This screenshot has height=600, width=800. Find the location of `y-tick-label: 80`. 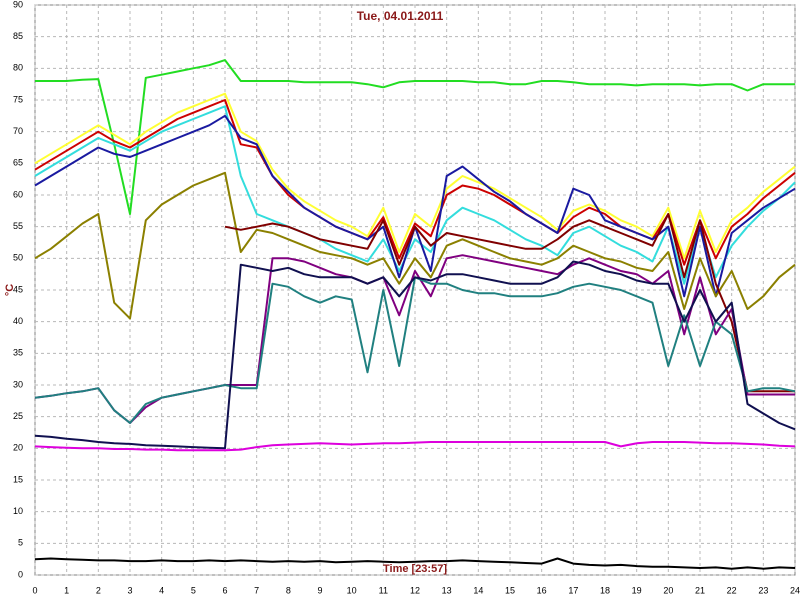

y-tick-label: 80 is located at coordinates (18, 68).